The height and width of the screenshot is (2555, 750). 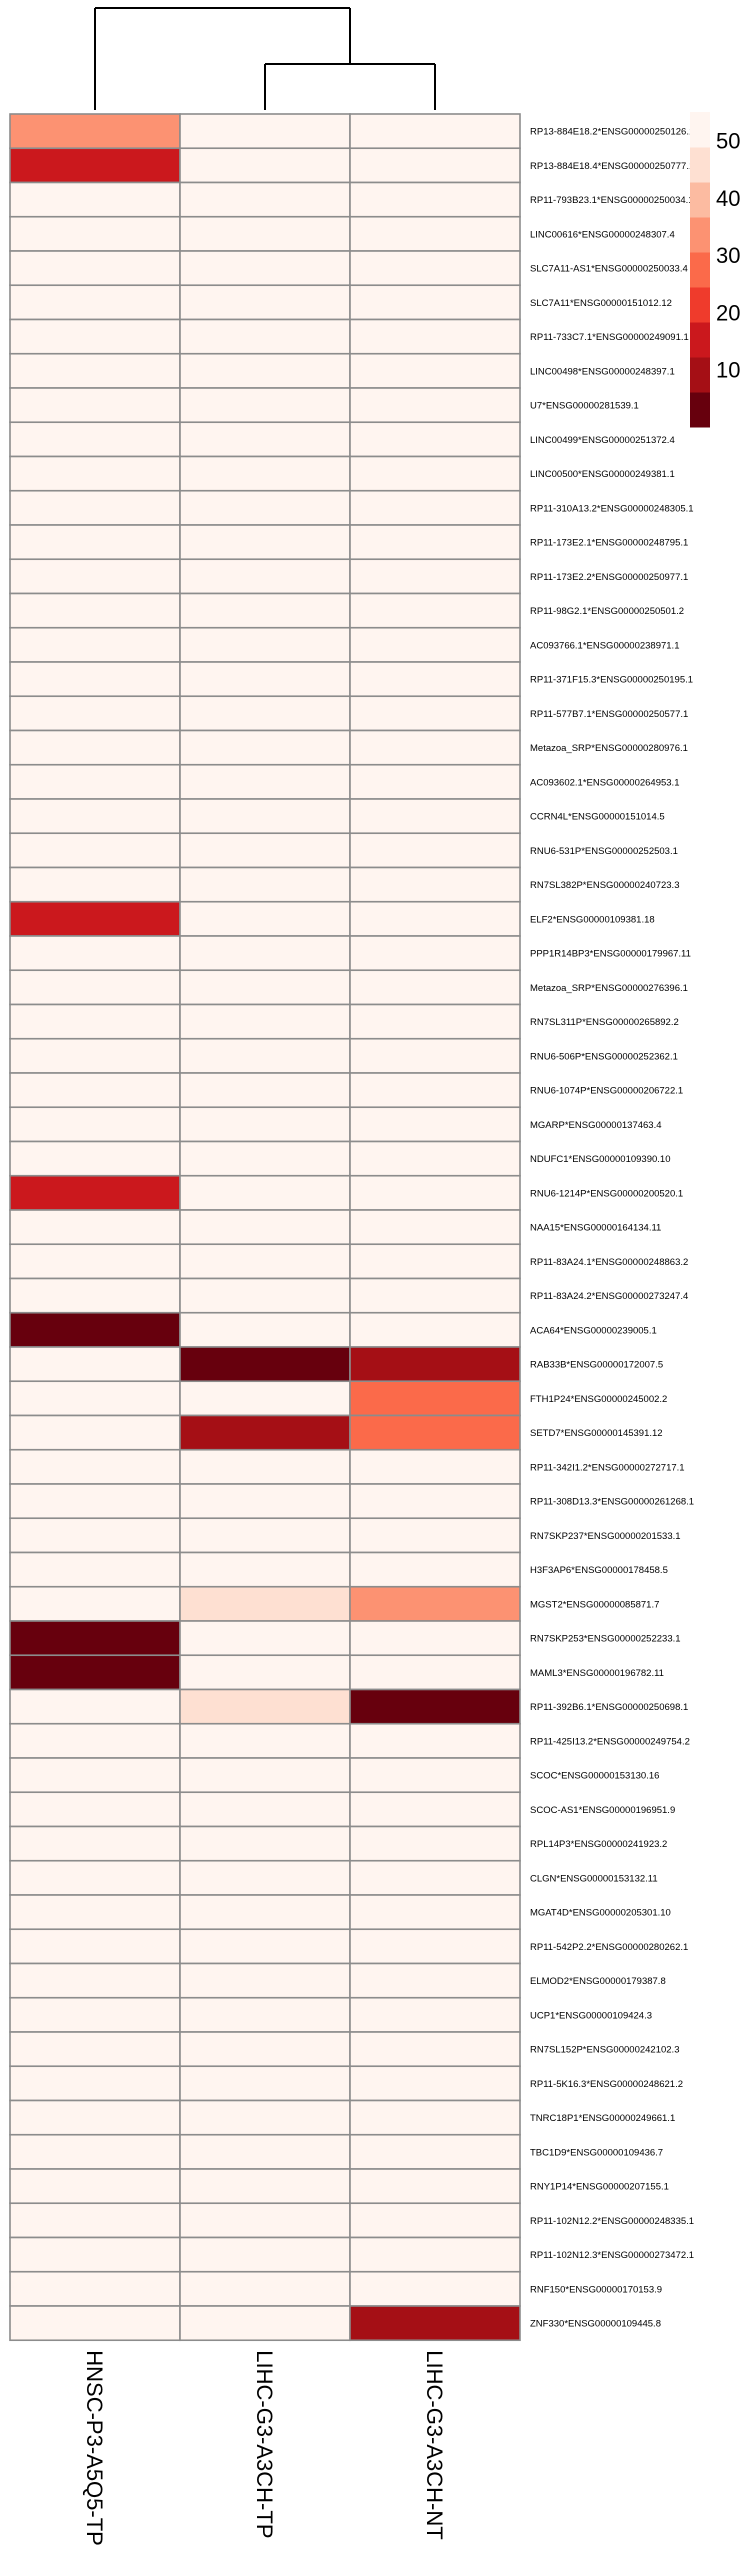 What do you see at coordinates (609, 988) in the screenshot?
I see `row-label: Metazoa_SRP*ENSG00000276396.1` at bounding box center [609, 988].